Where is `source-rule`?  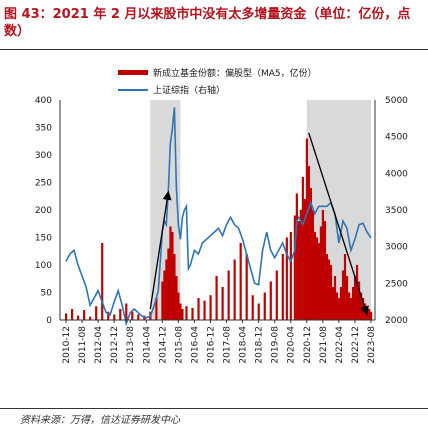 source-rule is located at coordinates (214, 408).